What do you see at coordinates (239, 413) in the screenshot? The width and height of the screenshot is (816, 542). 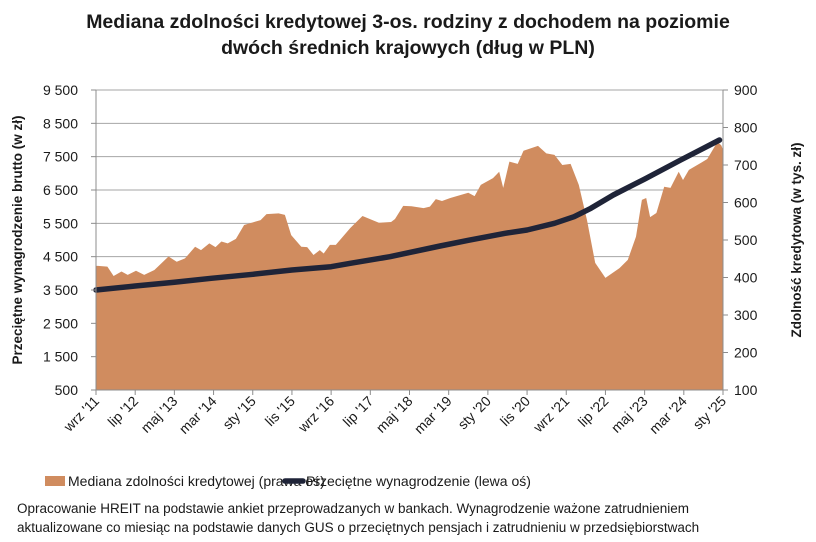 I see `x-tick-label: sty '15` at bounding box center [239, 413].